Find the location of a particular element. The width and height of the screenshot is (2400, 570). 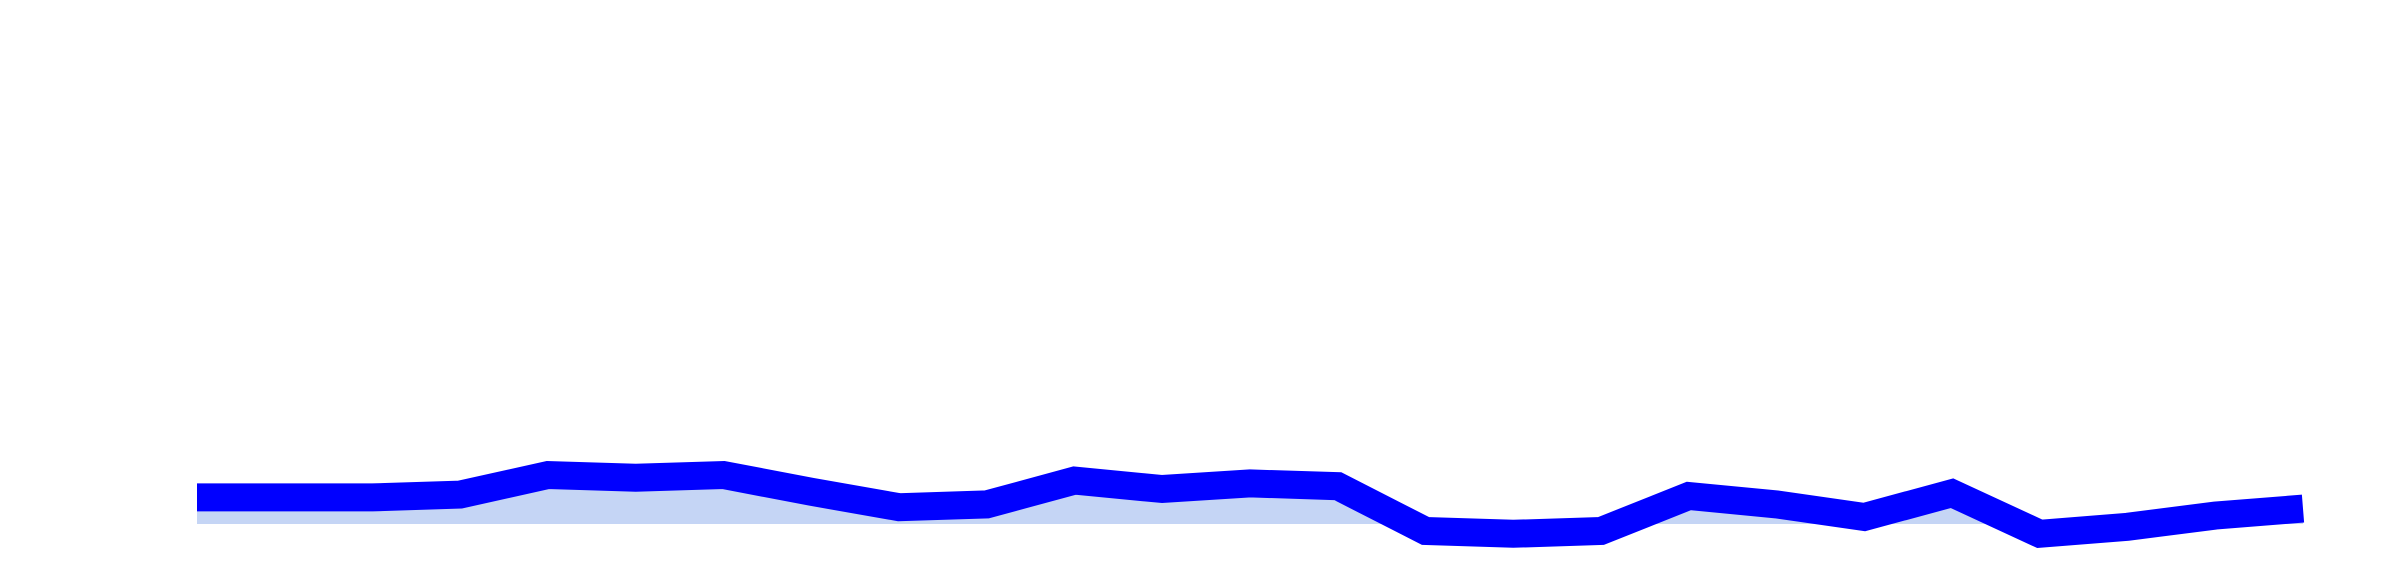

area-fill-layer is located at coordinates (1250, 504).